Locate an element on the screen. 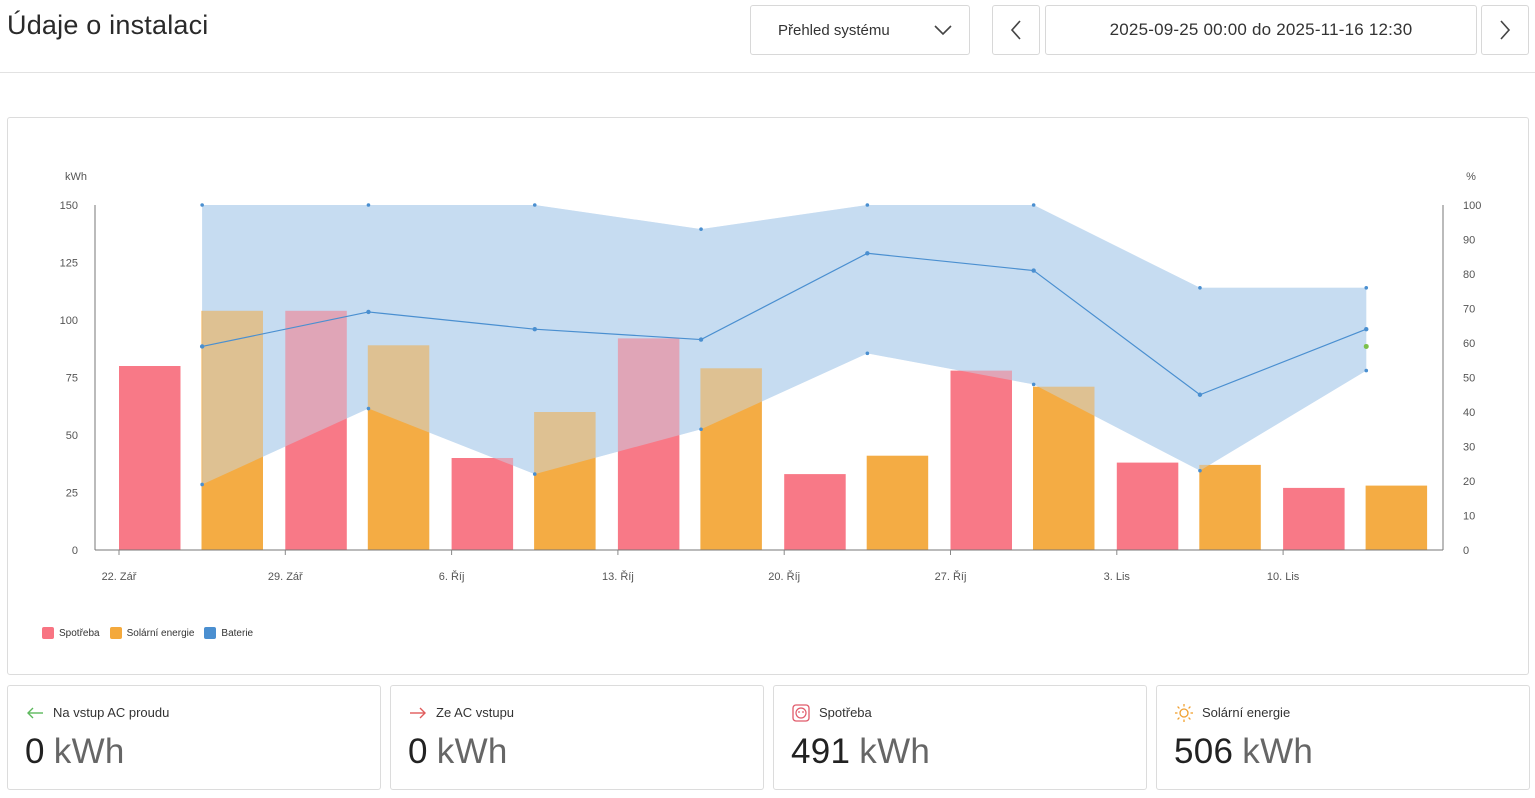 The height and width of the screenshot is (798, 1535). x-tick-label: 6. Říj is located at coordinates (452, 576).